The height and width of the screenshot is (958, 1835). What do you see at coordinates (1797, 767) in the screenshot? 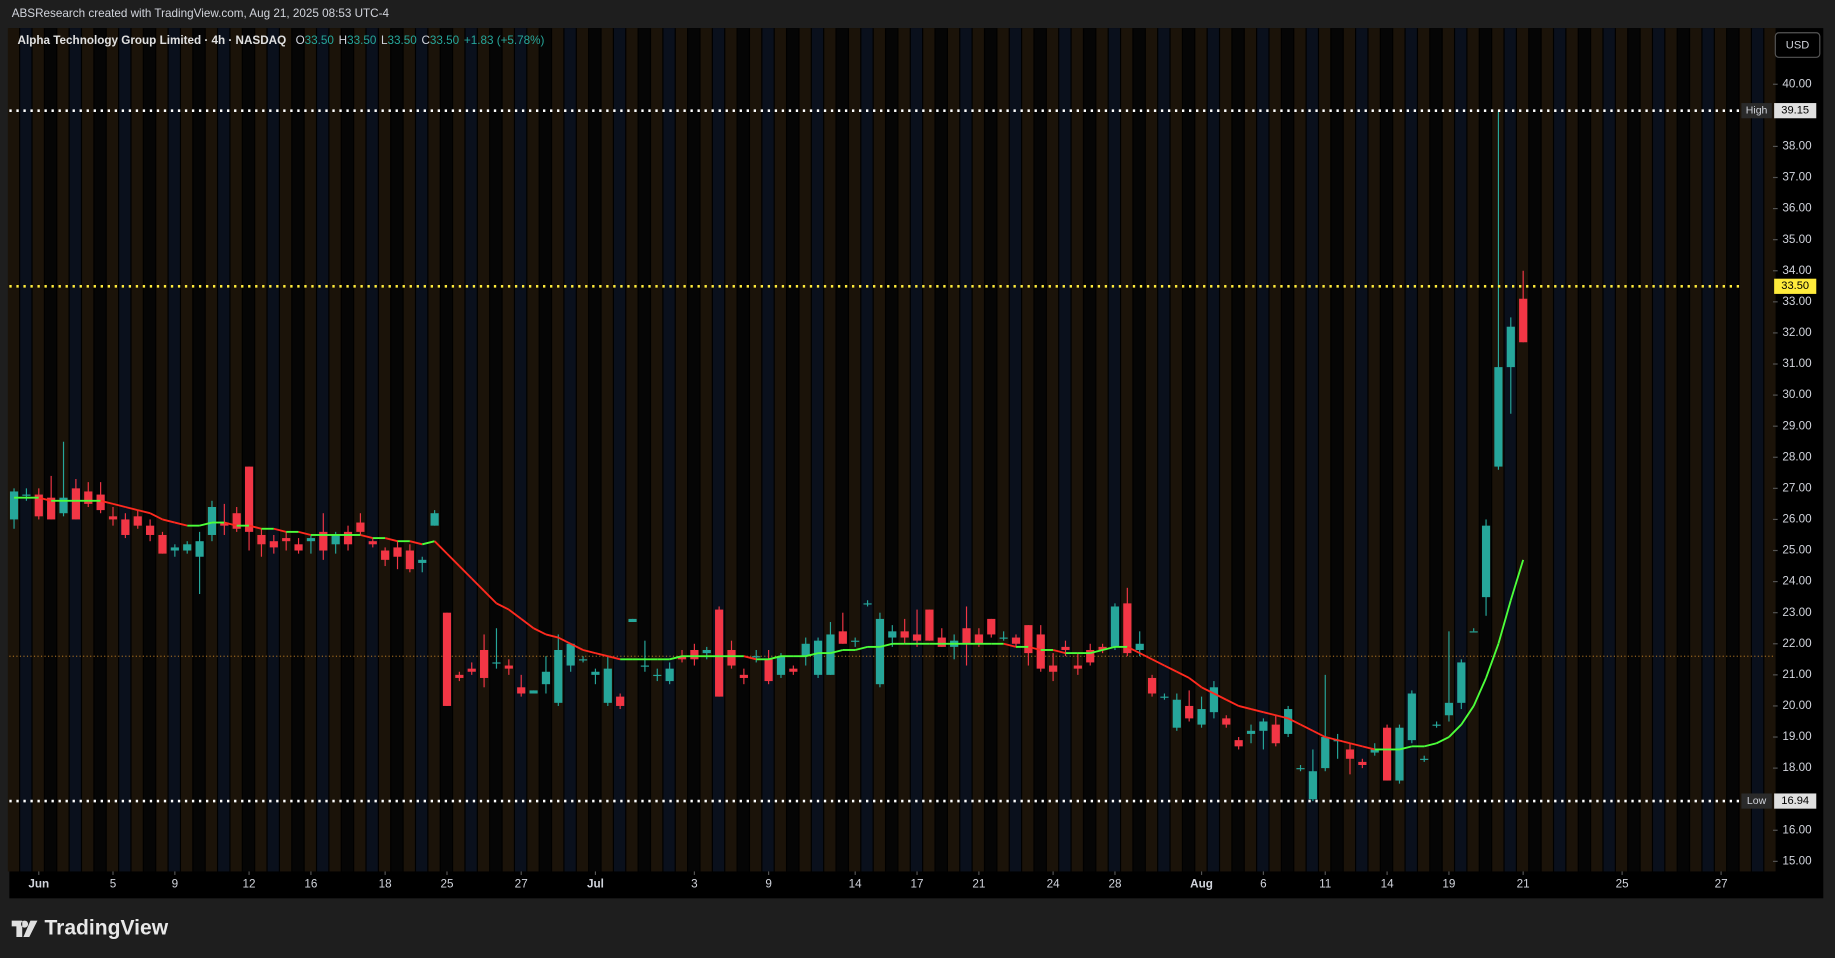
I see `y-tick-label: 18.00` at bounding box center [1797, 767].